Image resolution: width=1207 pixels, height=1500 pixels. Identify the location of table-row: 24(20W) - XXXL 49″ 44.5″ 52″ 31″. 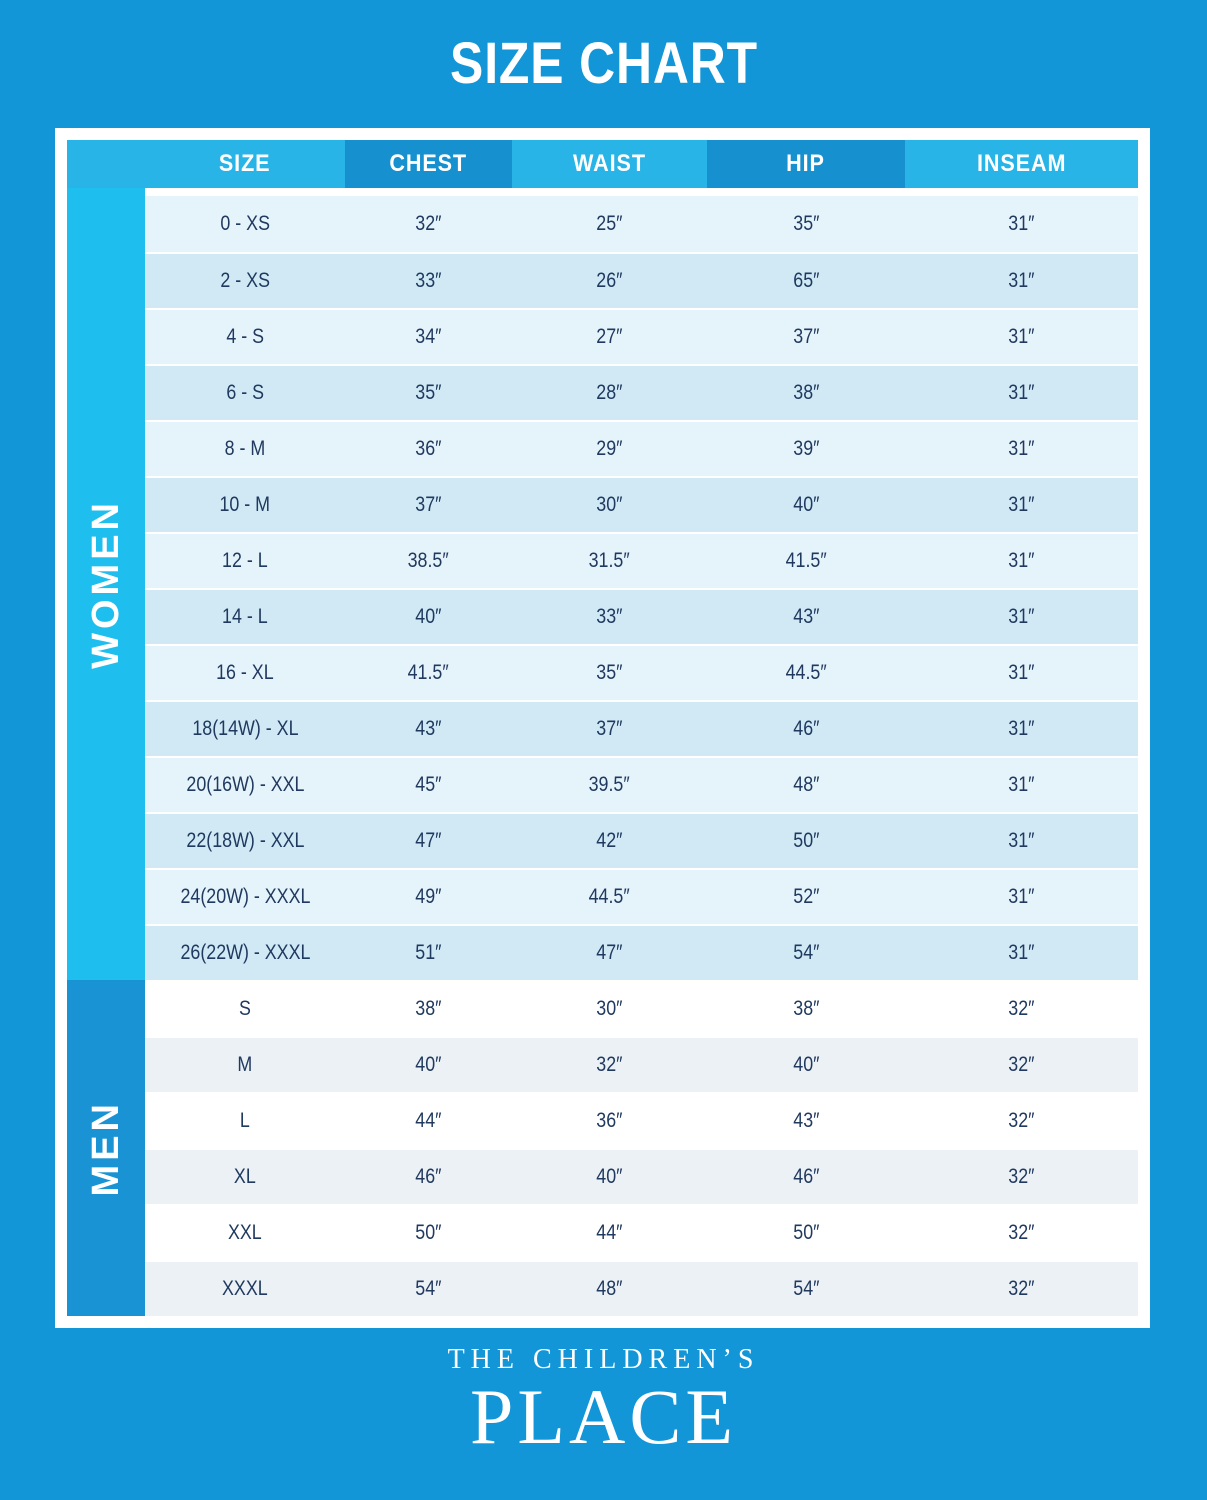
(641, 896).